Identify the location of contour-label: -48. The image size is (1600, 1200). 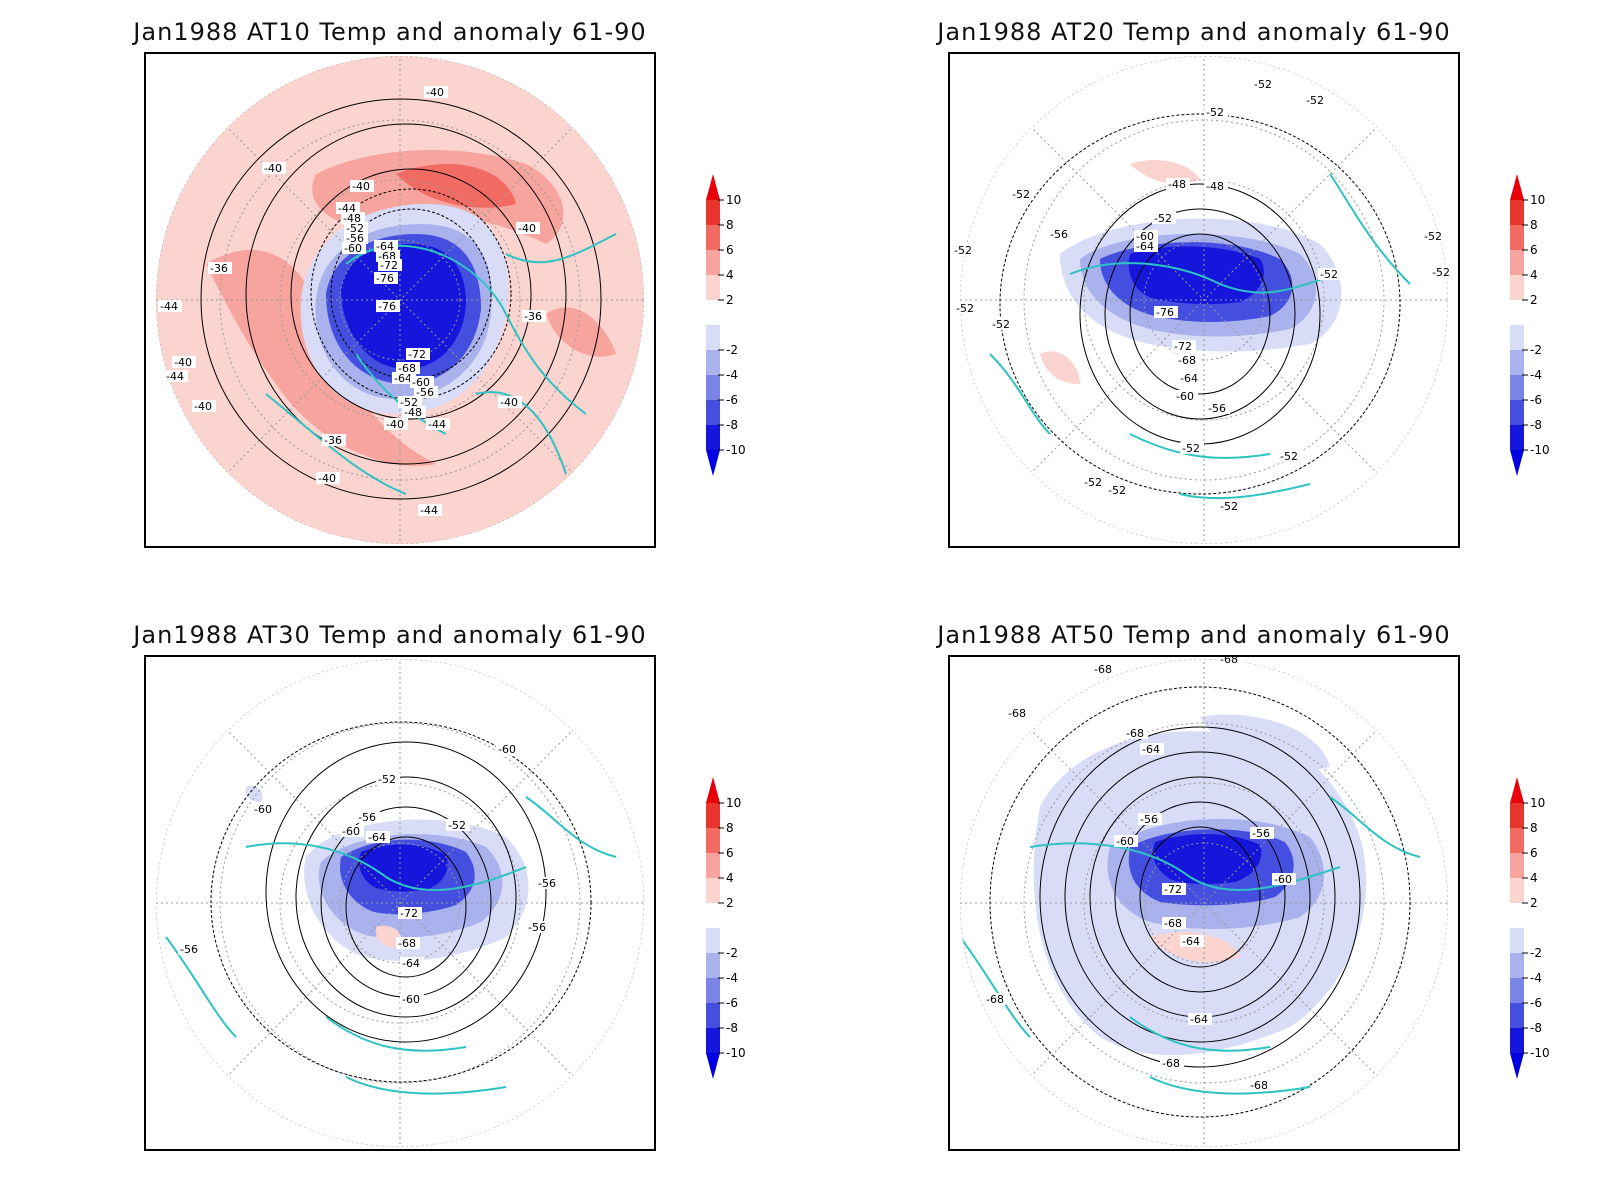
(413, 412).